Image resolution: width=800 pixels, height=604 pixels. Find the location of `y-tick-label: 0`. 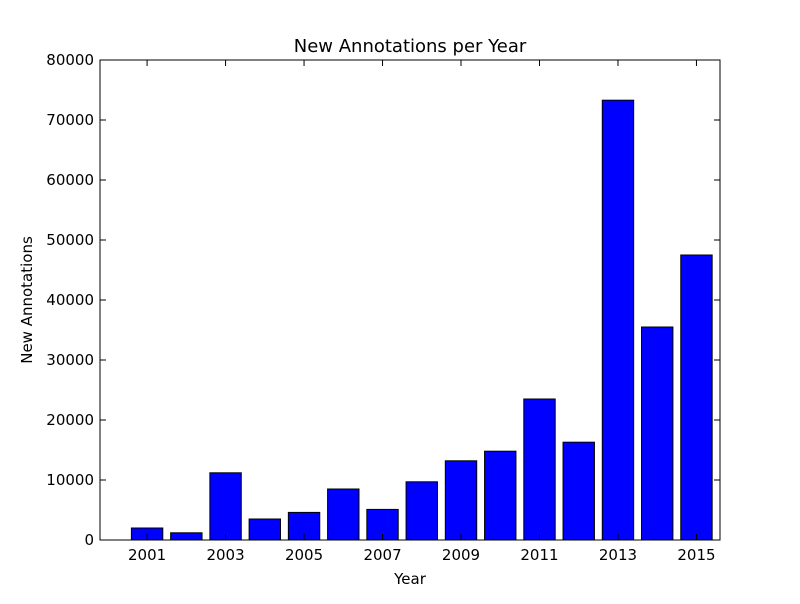

y-tick-label: 0 is located at coordinates (89, 540).